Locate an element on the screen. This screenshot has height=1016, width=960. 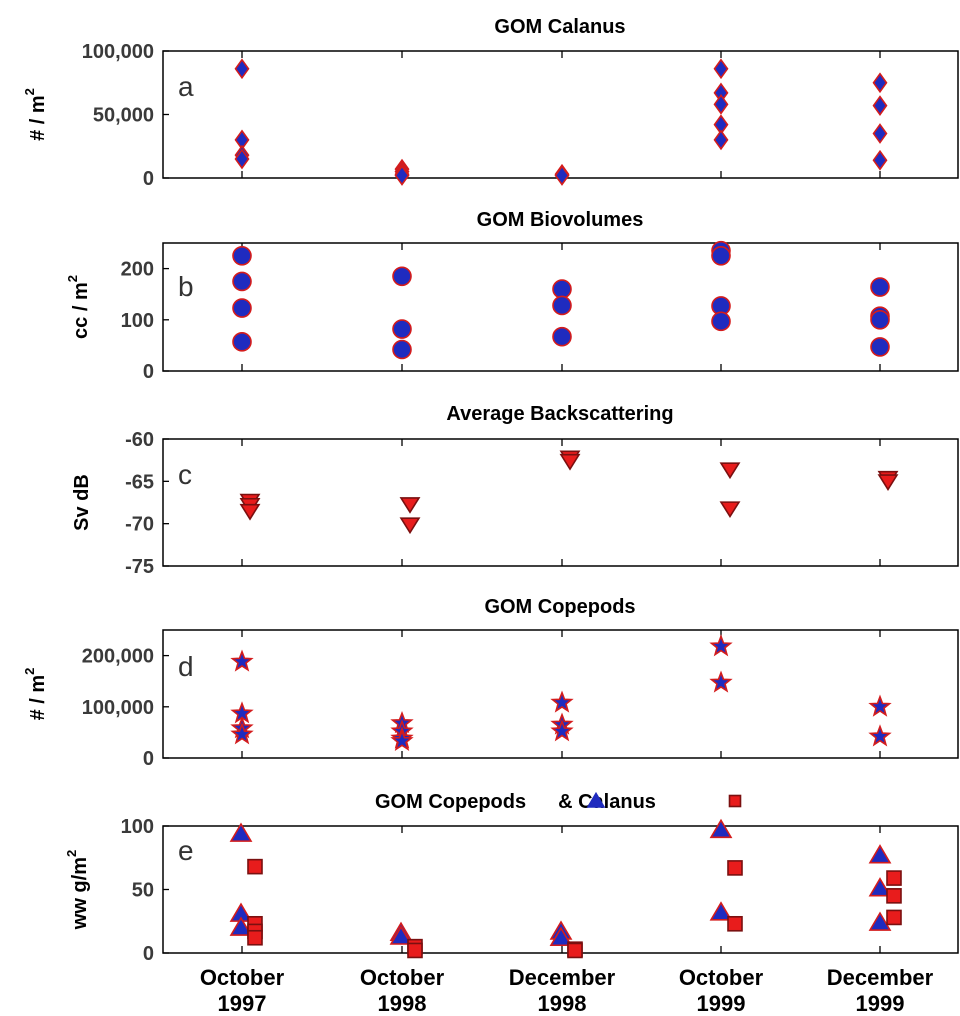
y-axis-label: cc / m2 is located at coordinates (78, 307).